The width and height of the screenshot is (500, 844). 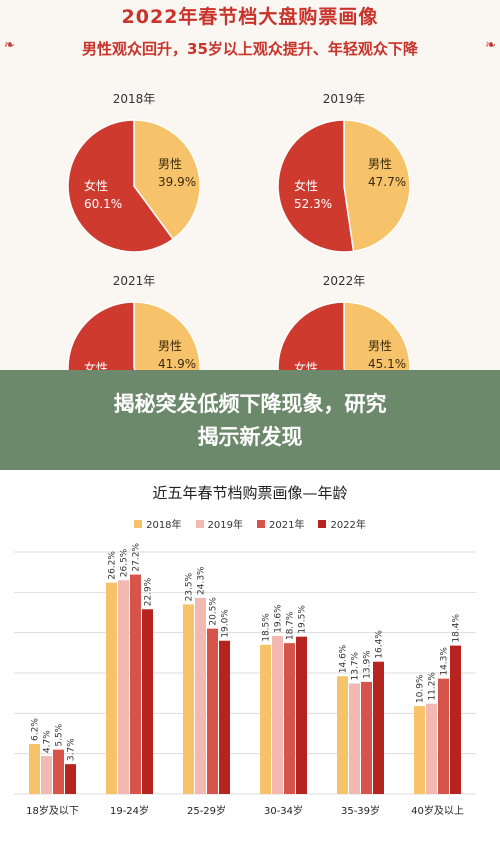 I want to click on bar-value-label: 14.6%, so click(x=344, y=658).